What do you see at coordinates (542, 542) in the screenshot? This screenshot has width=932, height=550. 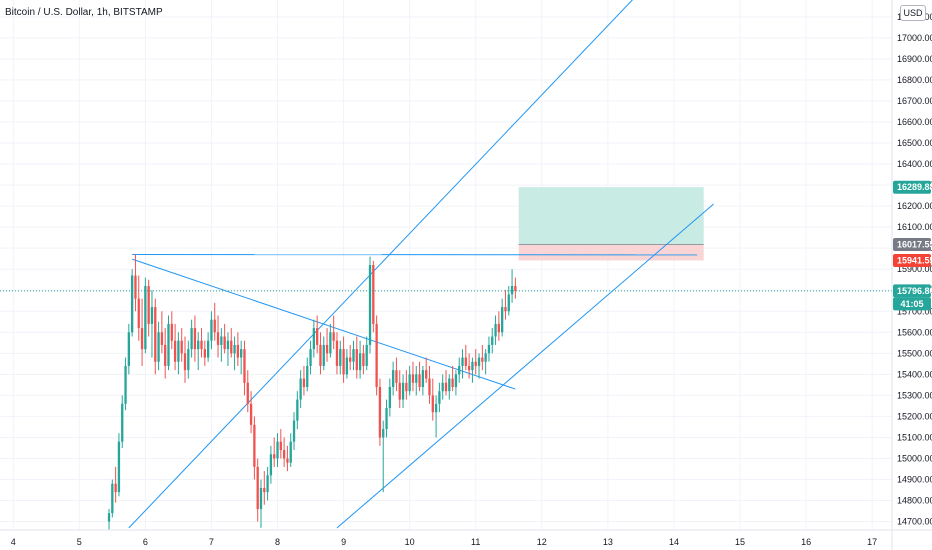 I see `x-tick-label: 12` at bounding box center [542, 542].